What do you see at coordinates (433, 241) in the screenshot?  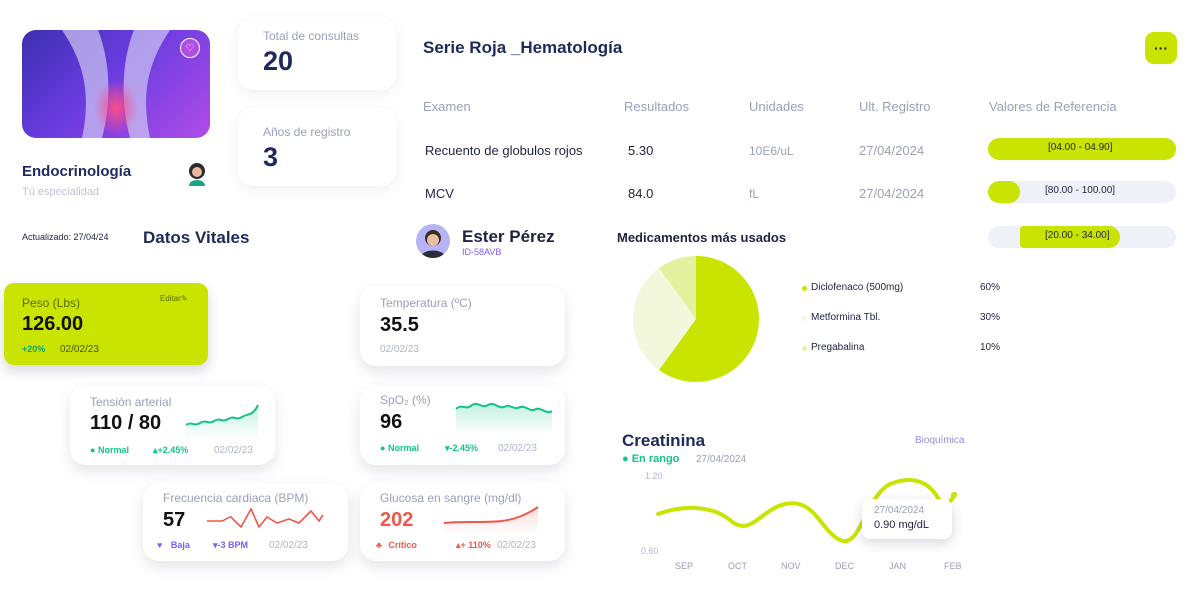 I see `patient-avatar` at bounding box center [433, 241].